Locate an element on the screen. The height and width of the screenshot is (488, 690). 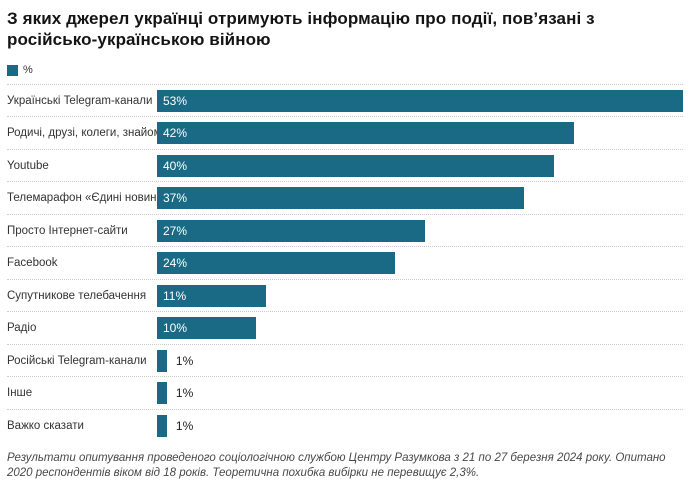
bar-value-label: 10% is located at coordinates (175, 328).